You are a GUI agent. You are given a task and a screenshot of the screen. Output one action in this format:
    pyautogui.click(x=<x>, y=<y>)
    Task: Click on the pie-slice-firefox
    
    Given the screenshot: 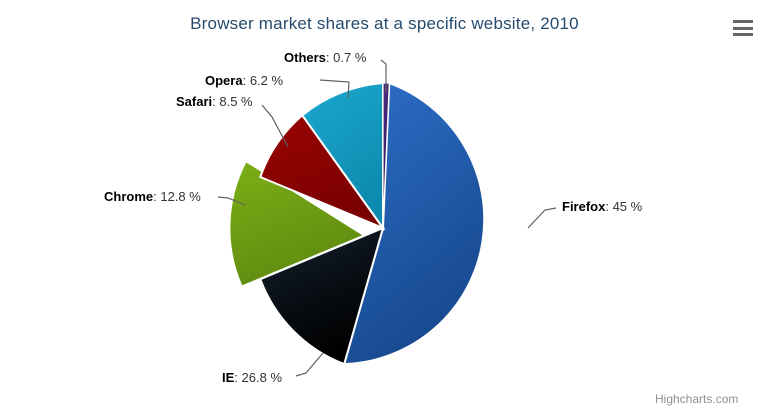 What is the action you would take?
    pyautogui.click(x=414, y=223)
    